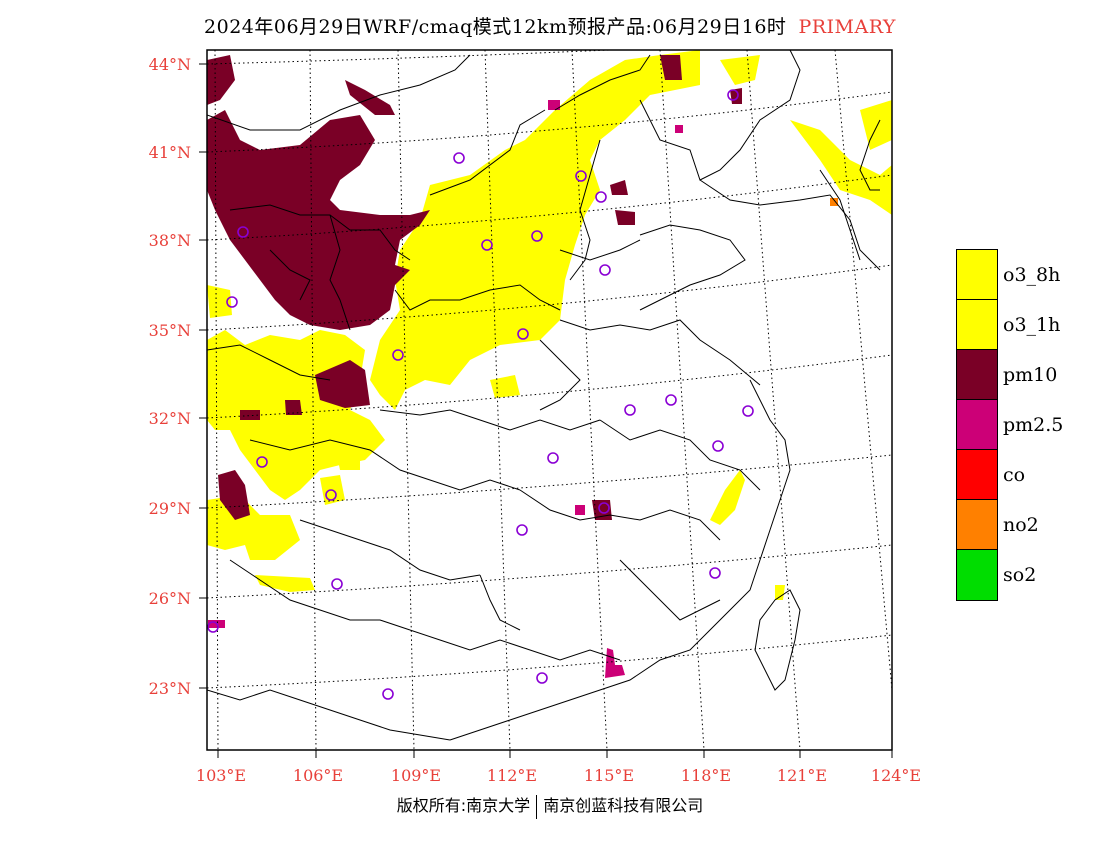 The height and width of the screenshot is (850, 1100). What do you see at coordinates (169, 152) in the screenshot?
I see `lat-label: 41°N` at bounding box center [169, 152].